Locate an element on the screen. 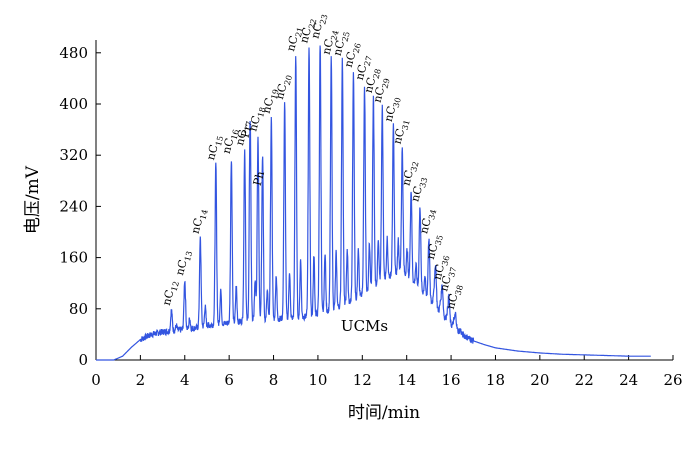 The image size is (700, 460). peak-label: nC38 is located at coordinates (454, 296).